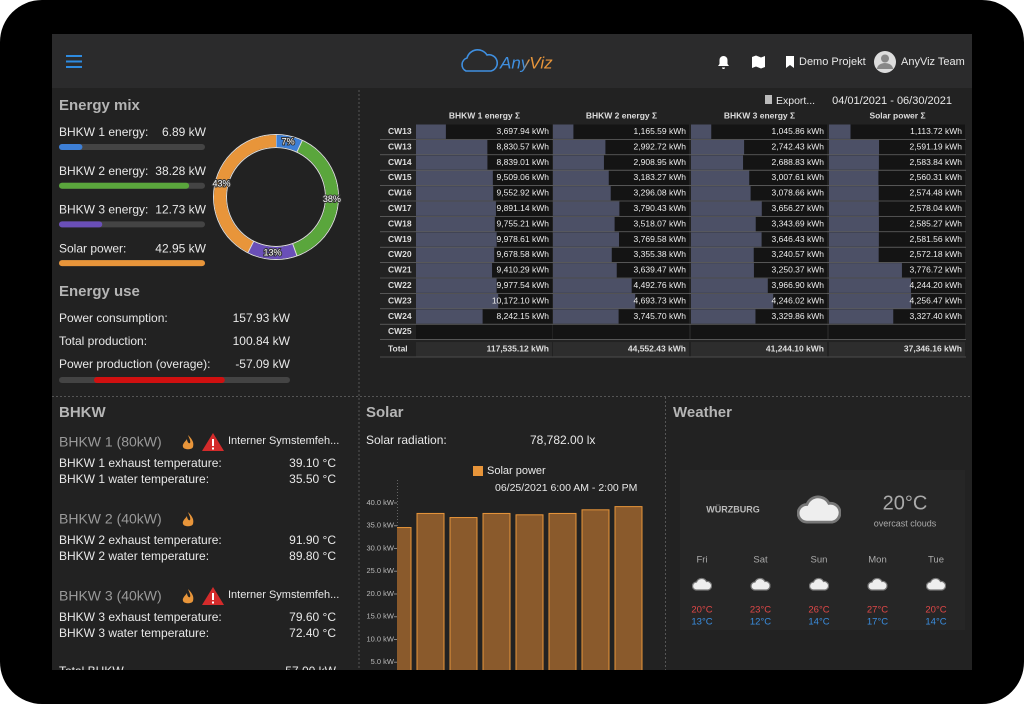  What do you see at coordinates (790, 62) in the screenshot?
I see `project-icon` at bounding box center [790, 62].